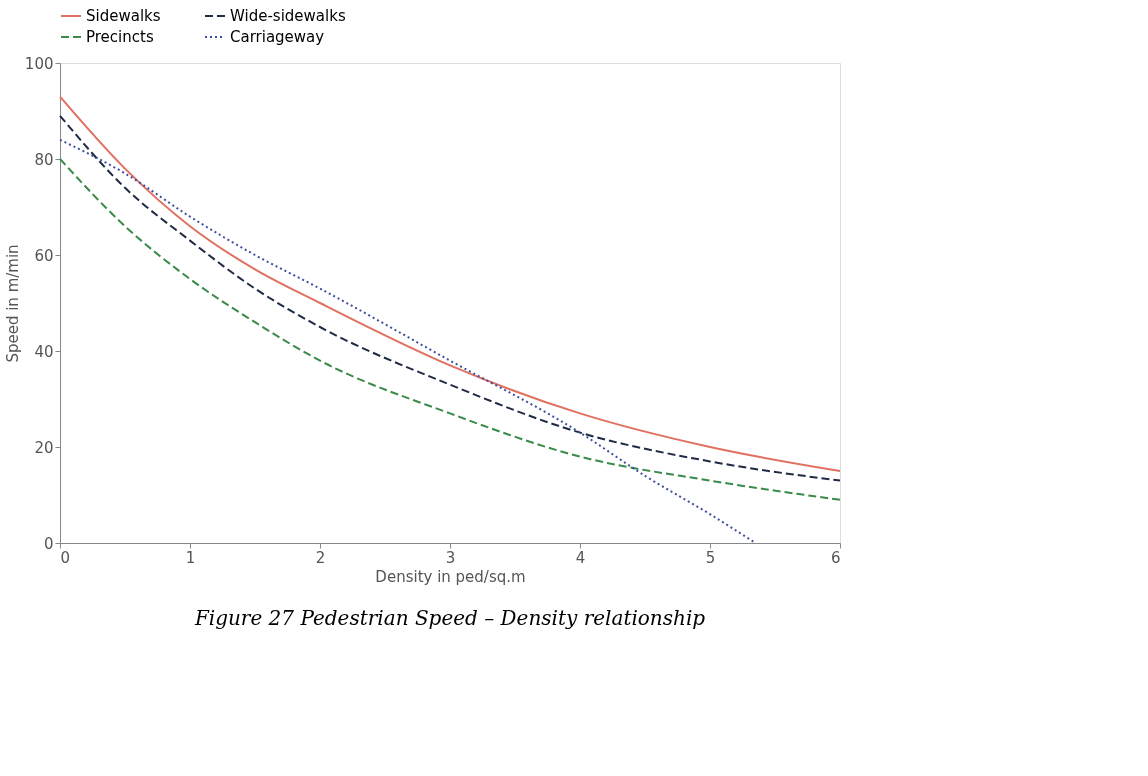 The width and height of the screenshot is (1148, 776). I want to click on x-tick-label: 3, so click(450, 557).